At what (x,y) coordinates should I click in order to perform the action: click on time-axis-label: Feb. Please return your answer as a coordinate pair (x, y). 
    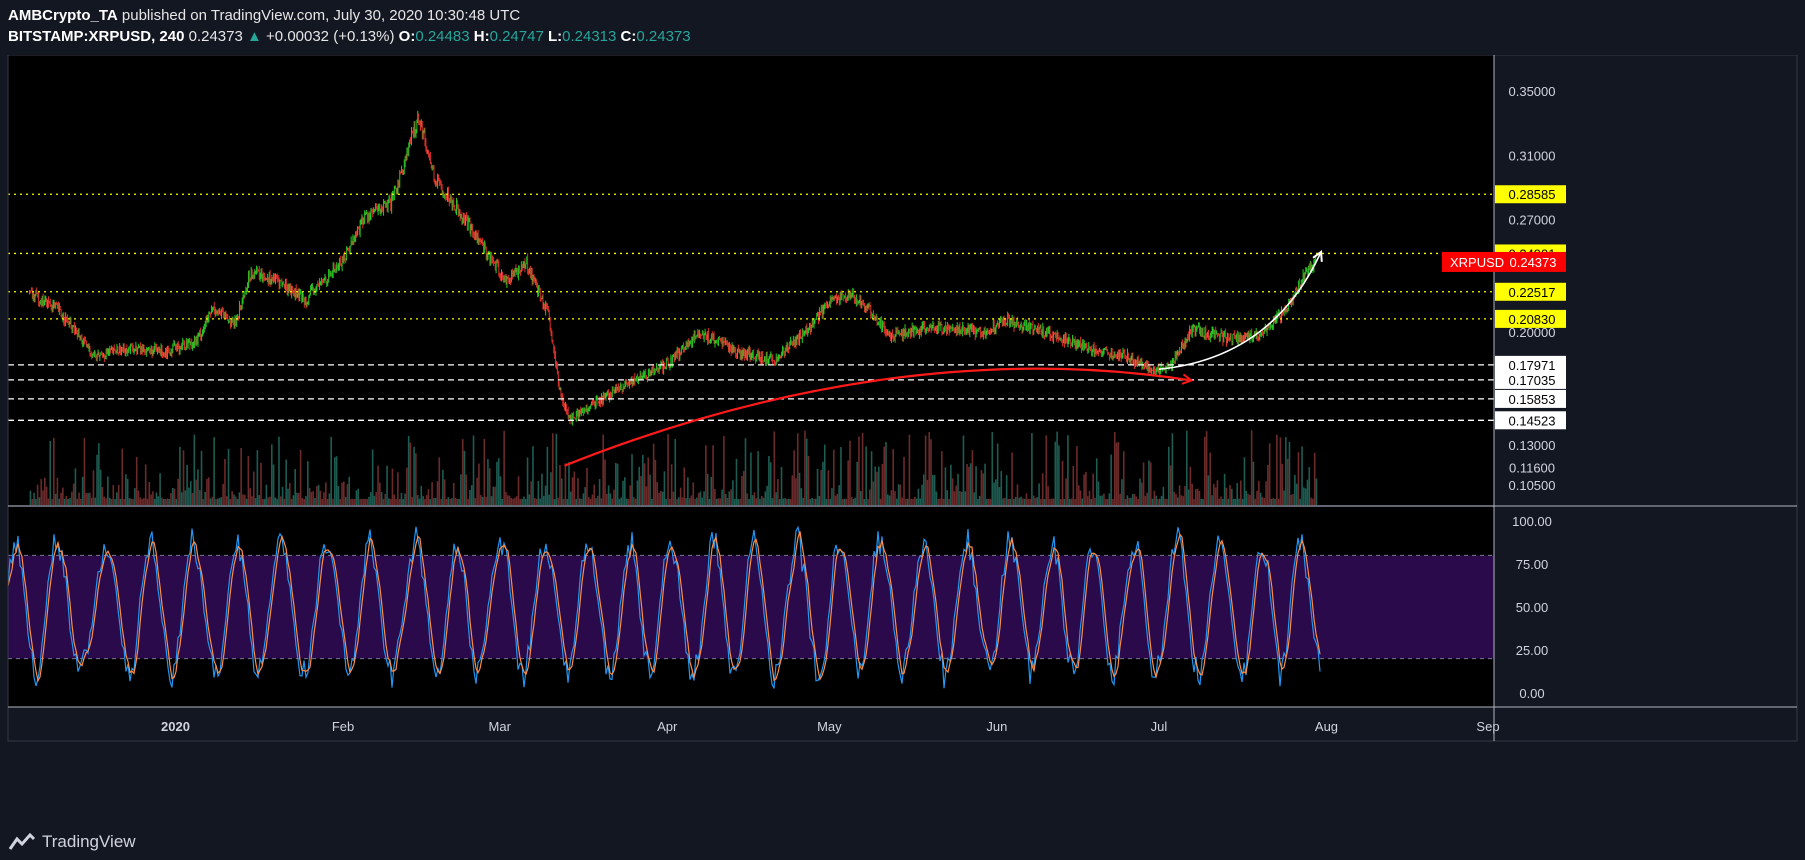
    Looking at the image, I should click on (343, 726).